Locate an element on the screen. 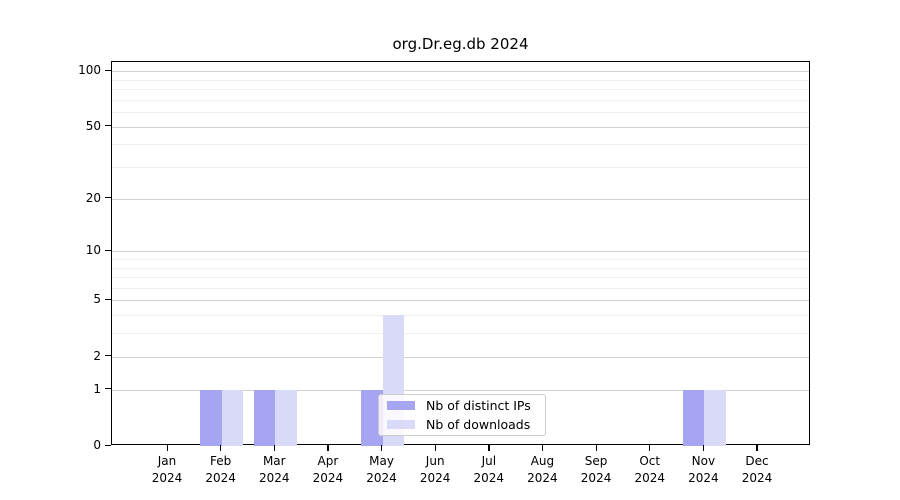 The image size is (900, 500). x-tick-label: Jul 2024 is located at coordinates (489, 469).